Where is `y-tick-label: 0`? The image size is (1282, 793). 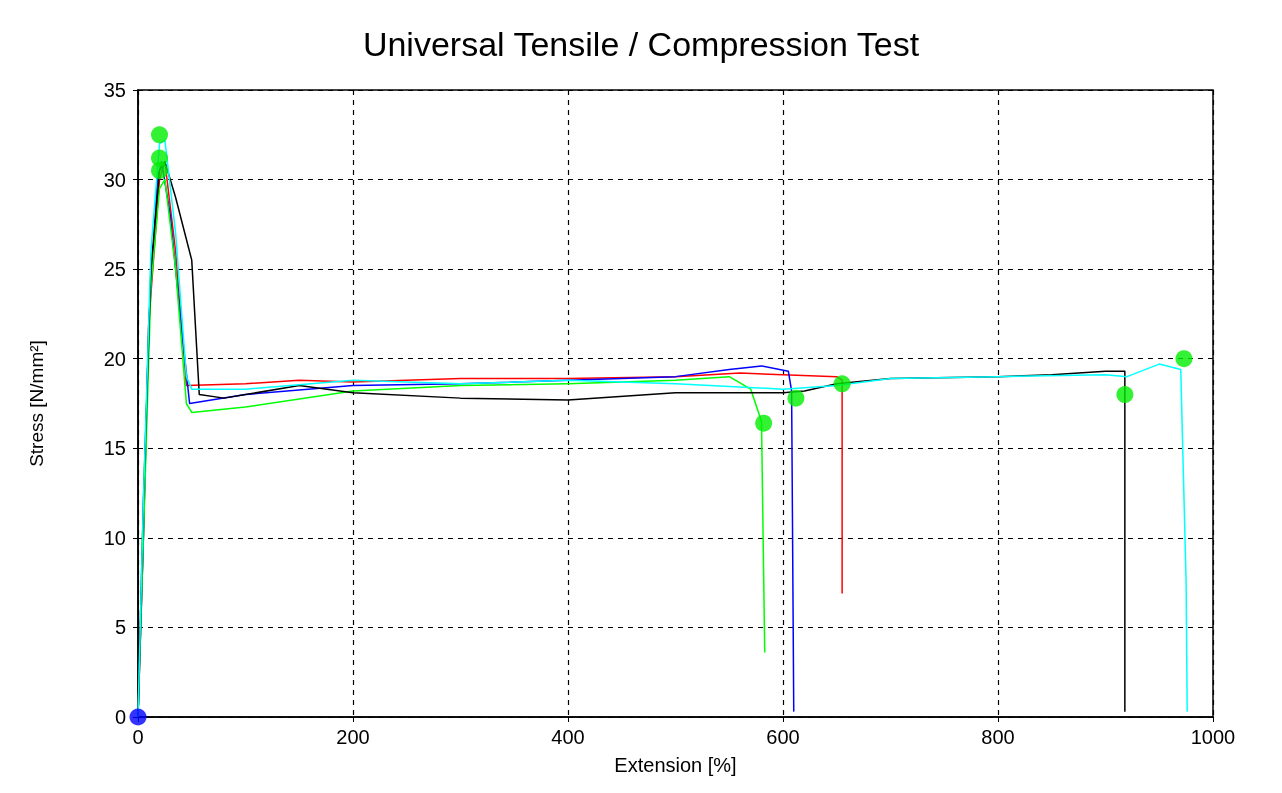
y-tick-label: 0 is located at coordinates (120, 717).